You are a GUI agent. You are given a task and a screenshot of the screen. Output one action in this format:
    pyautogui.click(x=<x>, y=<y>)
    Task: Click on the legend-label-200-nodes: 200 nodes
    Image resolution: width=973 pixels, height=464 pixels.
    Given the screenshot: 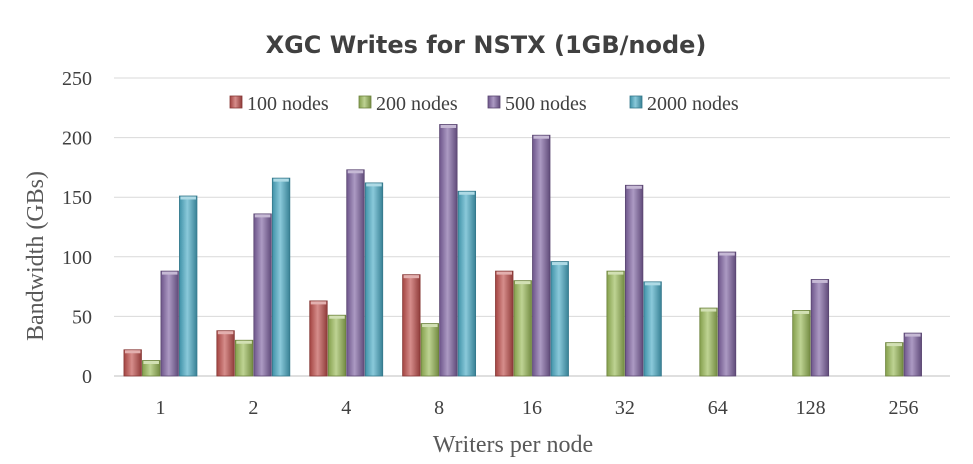 What is the action you would take?
    pyautogui.click(x=417, y=104)
    